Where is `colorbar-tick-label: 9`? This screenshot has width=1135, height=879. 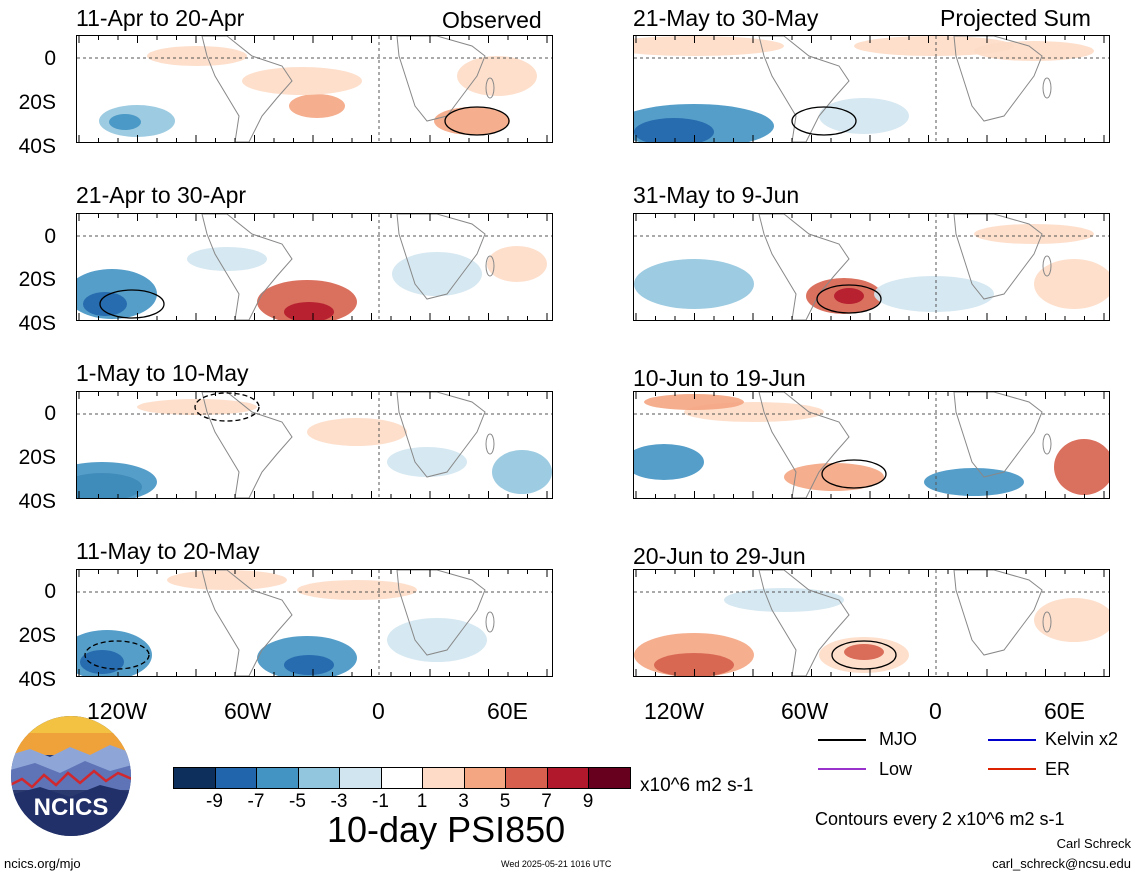 colorbar-tick-label: 9 is located at coordinates (588, 801).